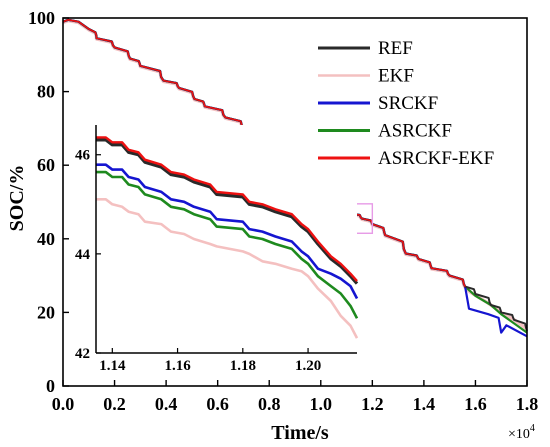  What do you see at coordinates (415, 131) in the screenshot?
I see `legend-label-asrckf: ASRCKF` at bounding box center [415, 131].